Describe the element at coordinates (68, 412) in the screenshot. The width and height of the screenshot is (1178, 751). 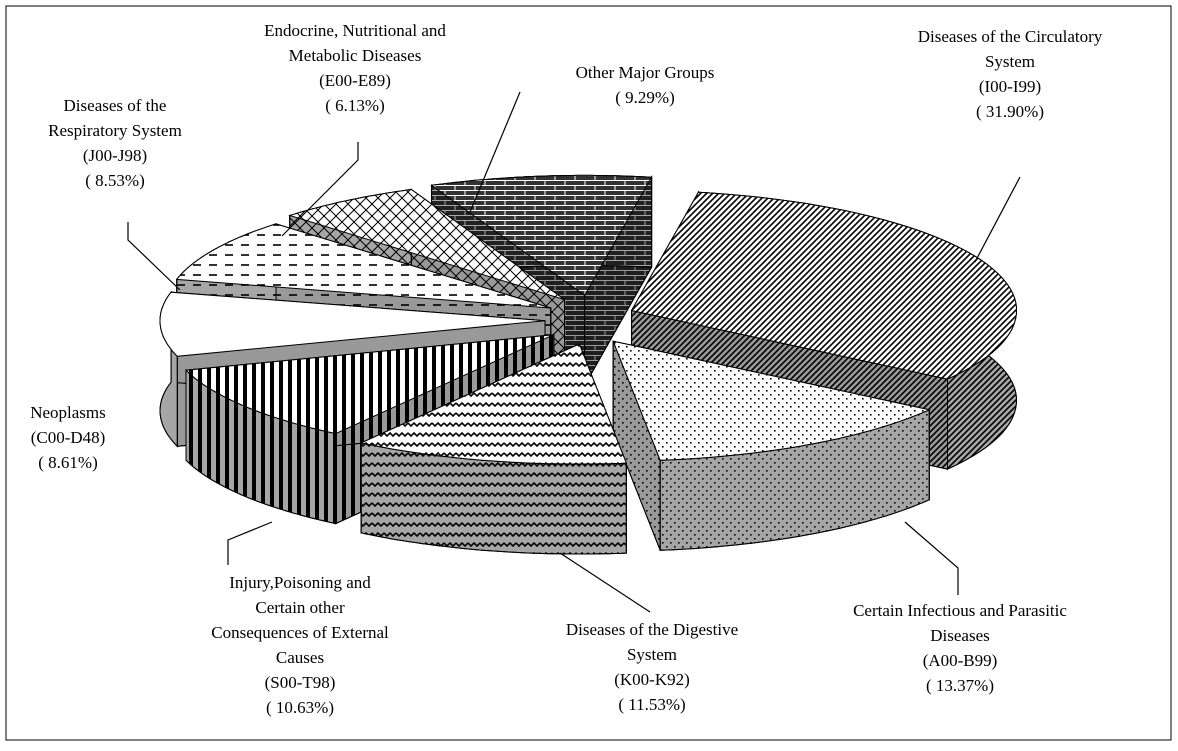
I see `category-name: Neoplasms` at that location.